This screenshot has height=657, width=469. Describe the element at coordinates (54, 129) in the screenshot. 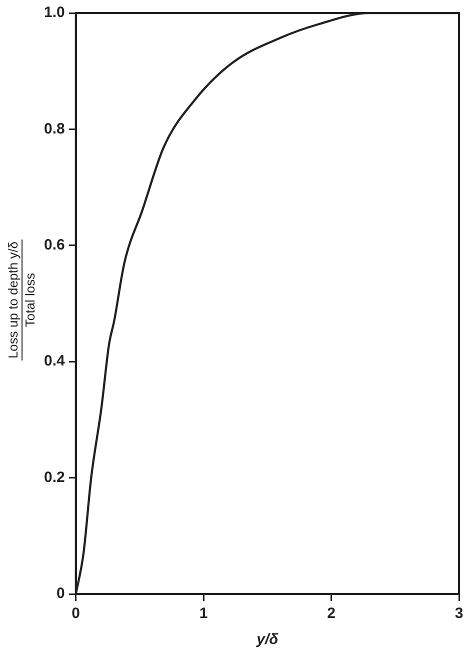

I see `y-tick-label: 0.8` at that location.